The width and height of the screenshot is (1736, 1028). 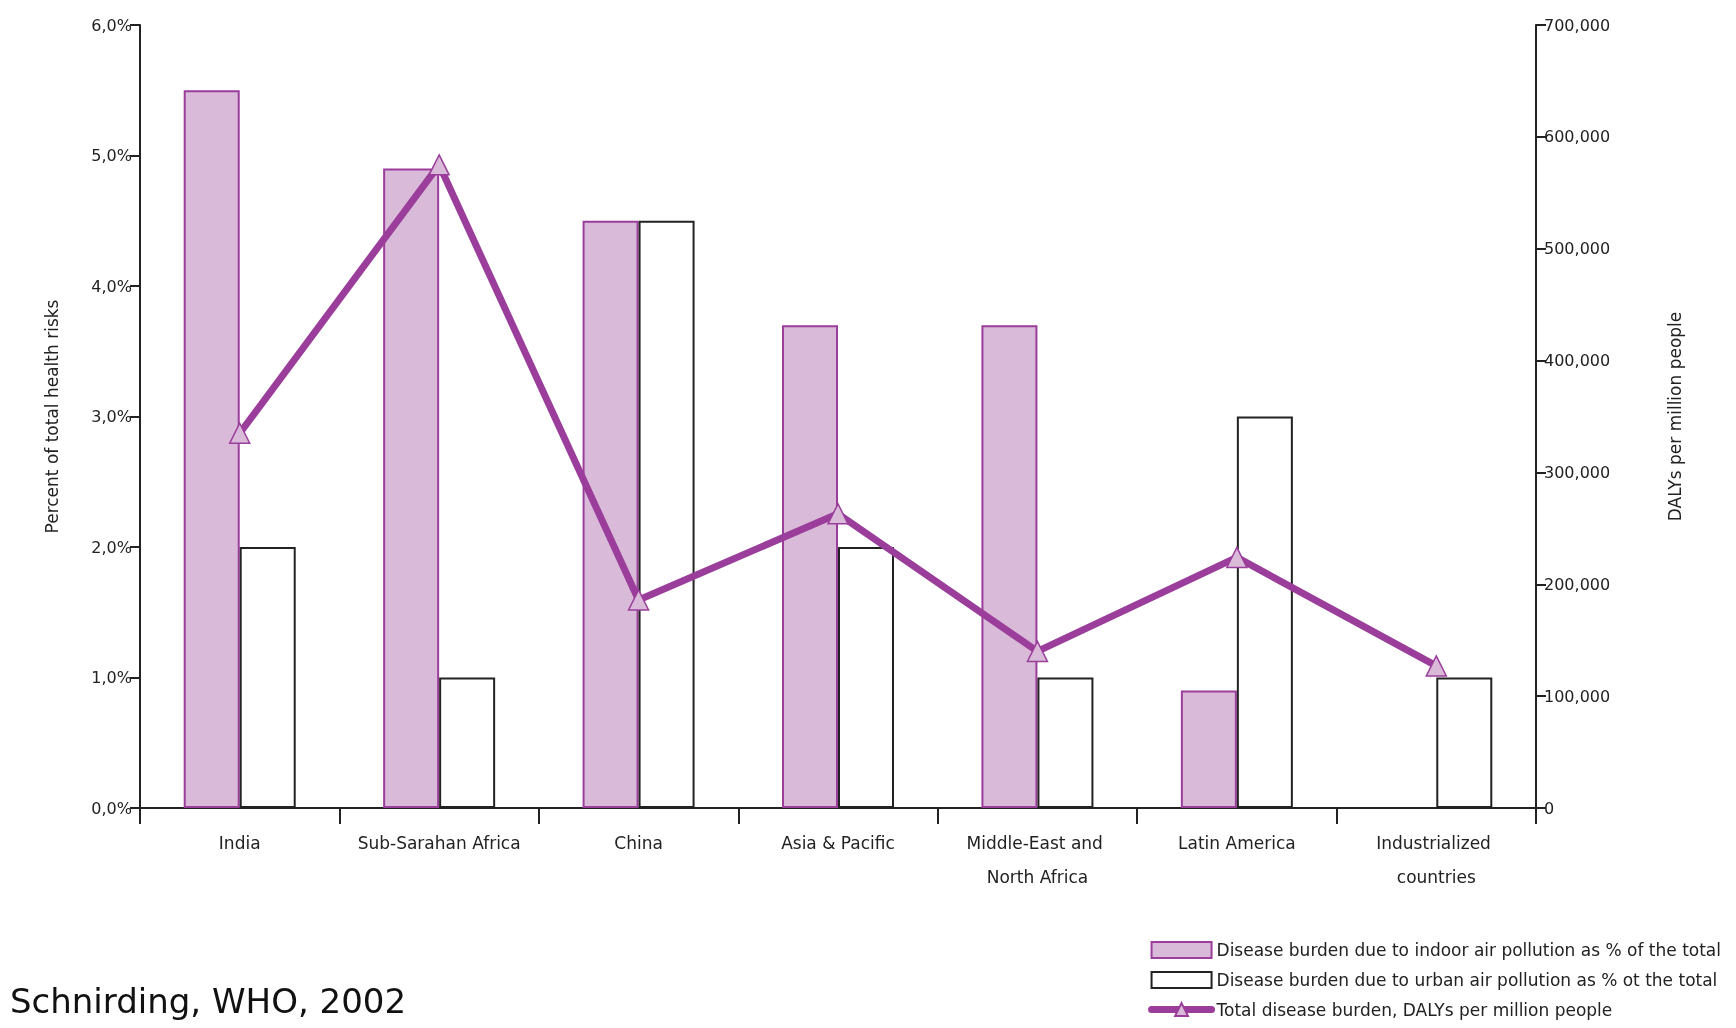 What do you see at coordinates (51, 416) in the screenshot?
I see `y-axis-title: Percent of total health risks` at bounding box center [51, 416].